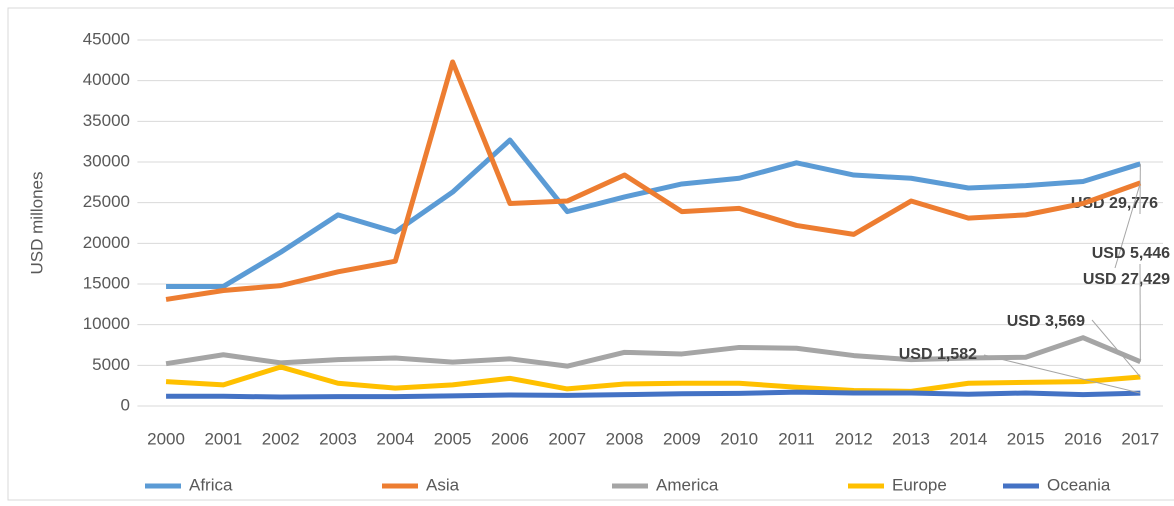 The height and width of the screenshot is (506, 1174). Describe the element at coordinates (1026, 438) in the screenshot. I see `x-tick-label: 2015` at that location.